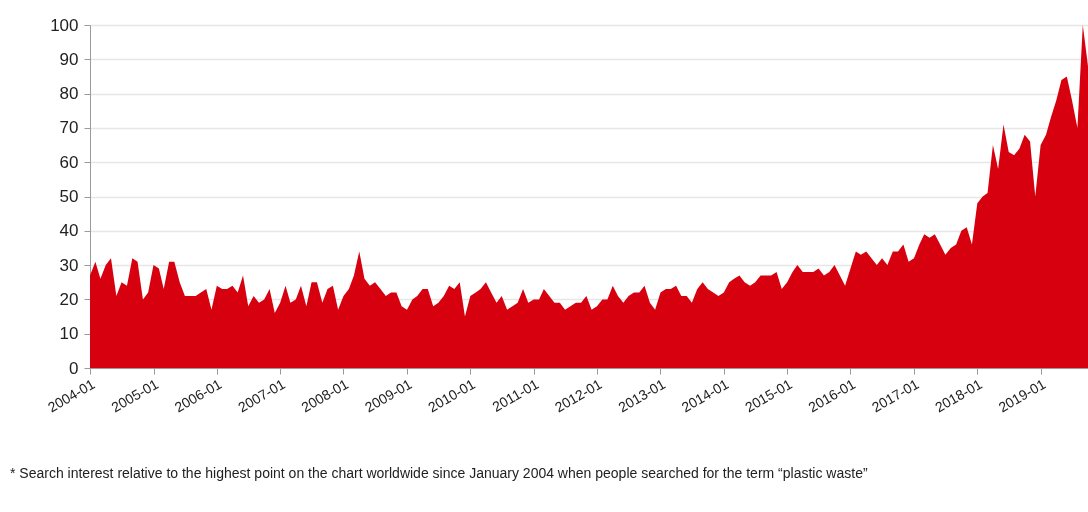 Image resolution: width=1088 pixels, height=512 pixels. I want to click on y-tick-label: 0, so click(74, 368).